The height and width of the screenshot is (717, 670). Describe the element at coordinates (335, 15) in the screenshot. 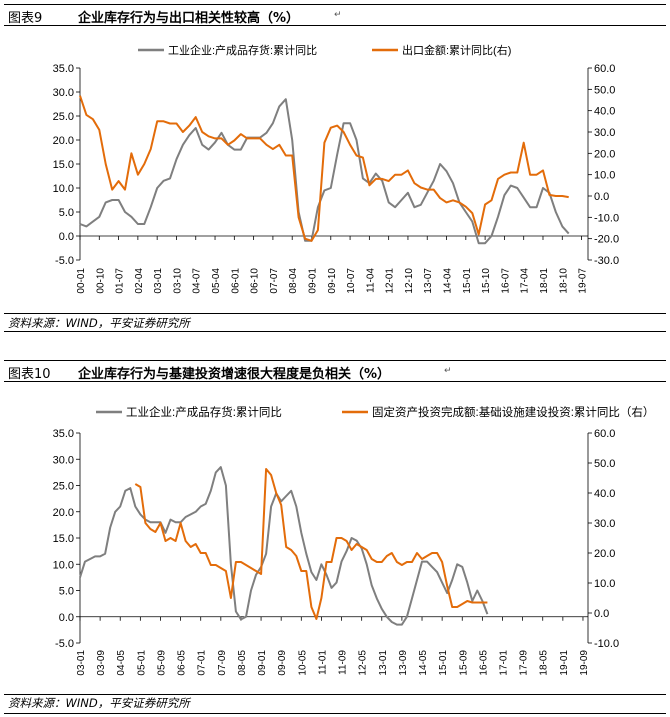

I see `figure1-header: 图表9 企业库存行为与出口相关性较高（%） ↵` at that location.